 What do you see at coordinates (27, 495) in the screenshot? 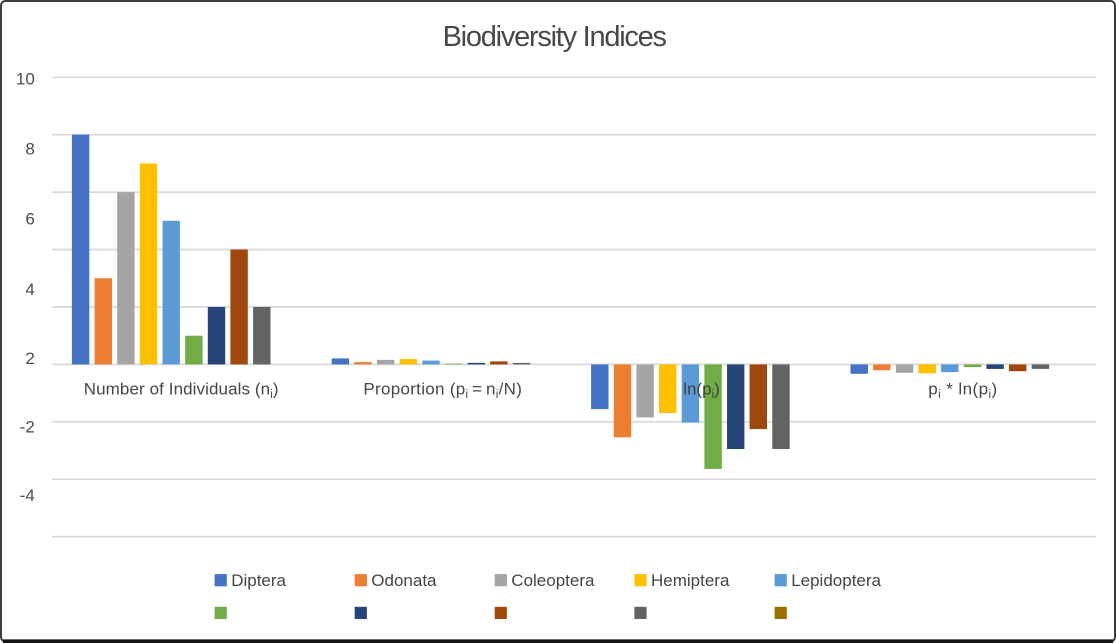
I see `svg-text: -4` at bounding box center [27, 495].